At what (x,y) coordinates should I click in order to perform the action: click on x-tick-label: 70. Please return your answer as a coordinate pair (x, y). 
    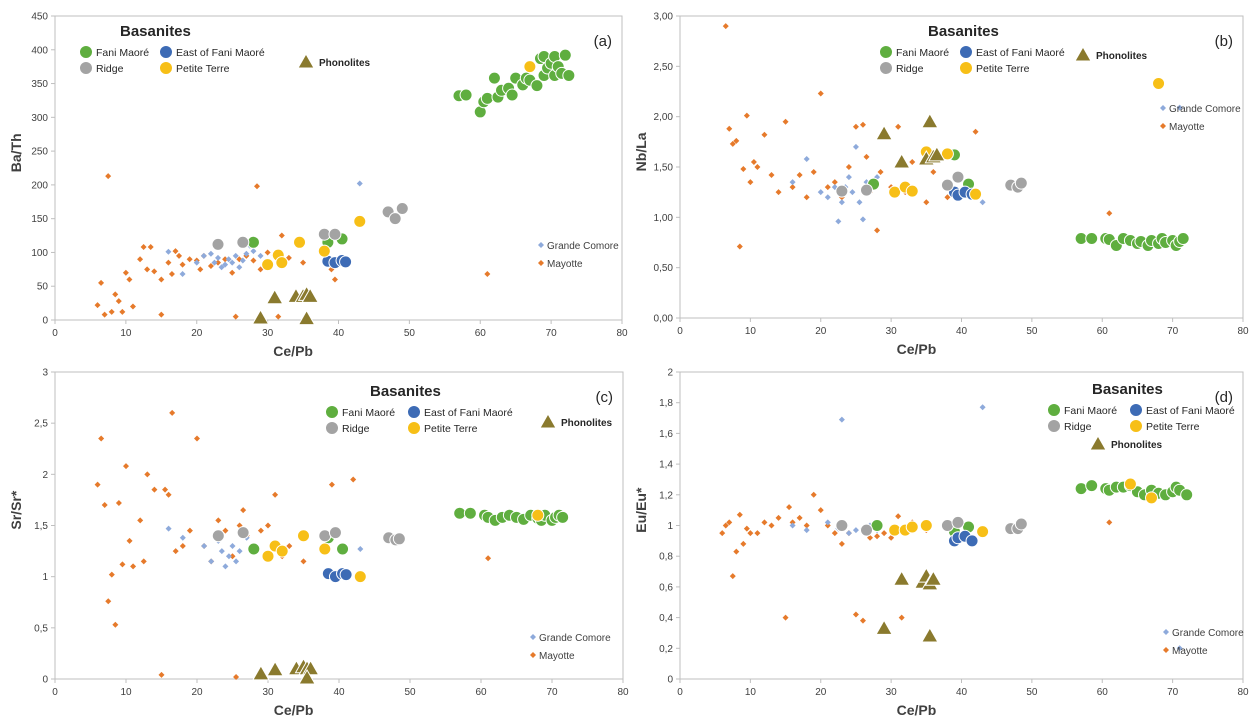
    Looking at the image, I should click on (1173, 331).